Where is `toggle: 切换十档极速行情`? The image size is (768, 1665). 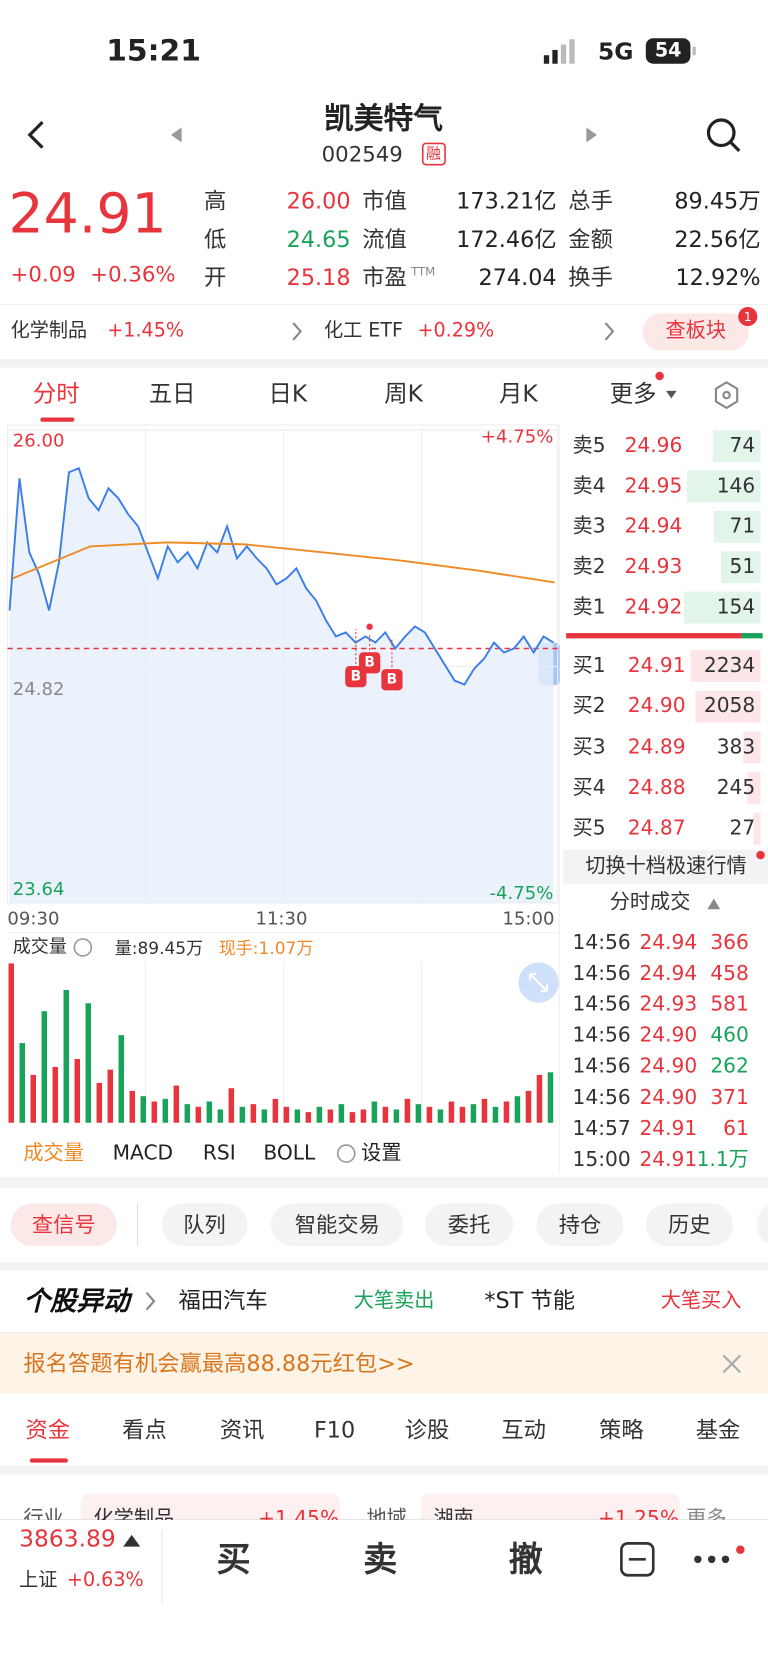
toggle: 切换十档极速行情 is located at coordinates (666, 866).